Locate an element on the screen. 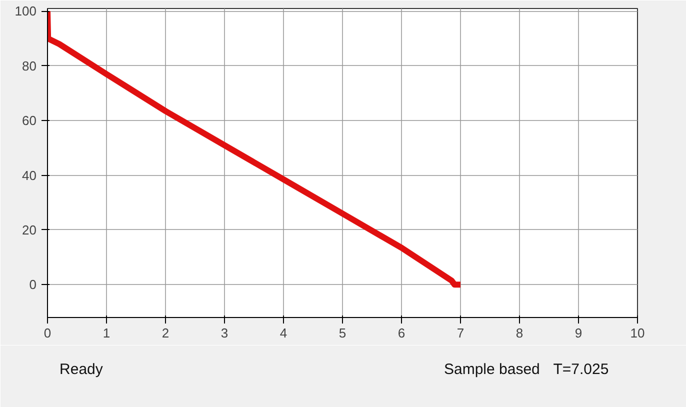  x-tick-label: 6 is located at coordinates (402, 333).